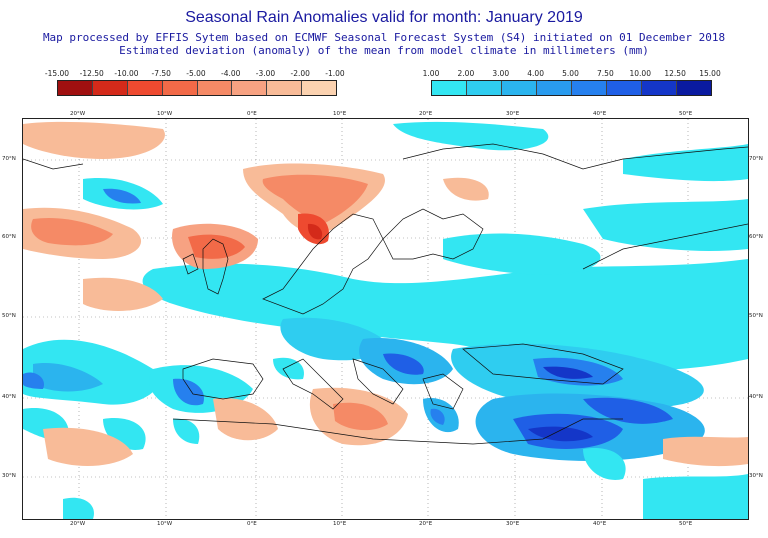 The image size is (768, 538). I want to click on lon-label-bottom-6: 40°E, so click(600, 524).